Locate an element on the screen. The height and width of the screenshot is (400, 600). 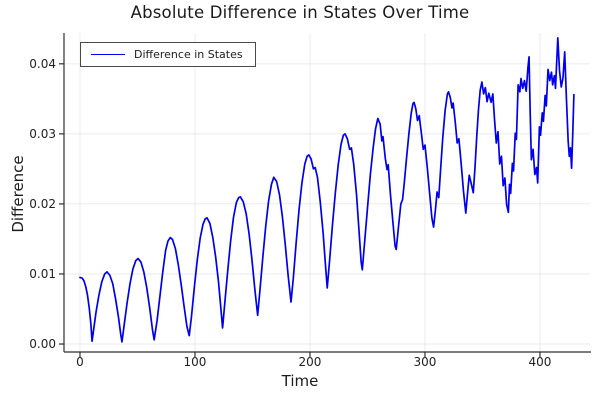
legend: Difference in States is located at coordinates (168, 54).